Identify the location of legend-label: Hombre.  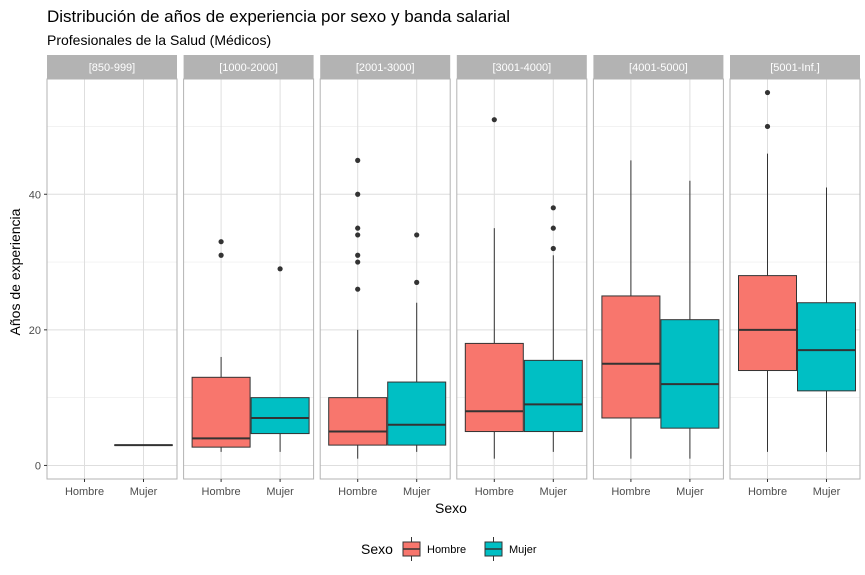
(446, 550).